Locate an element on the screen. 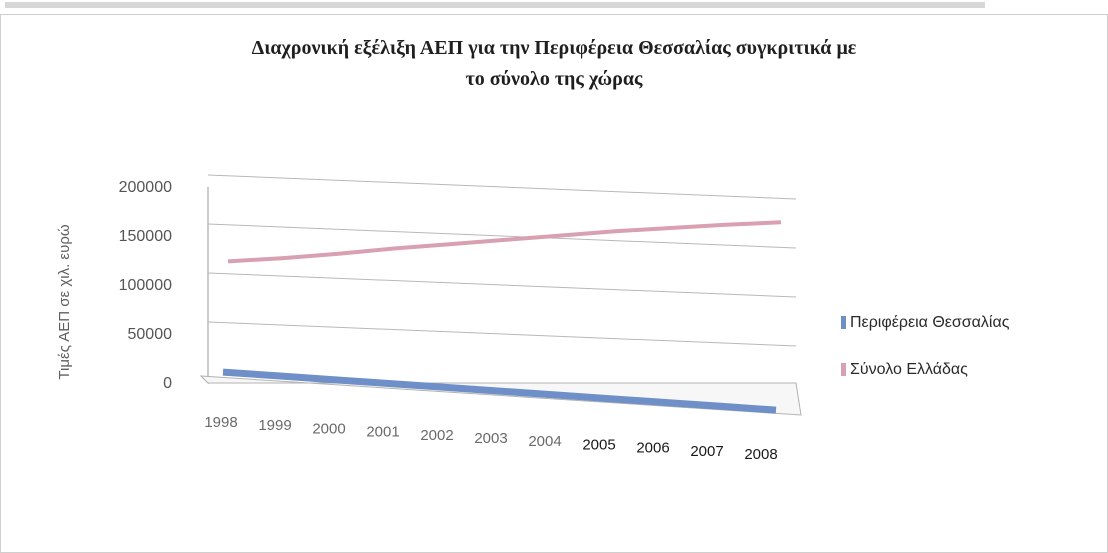  x-tick-label: 2003 is located at coordinates (490, 438).